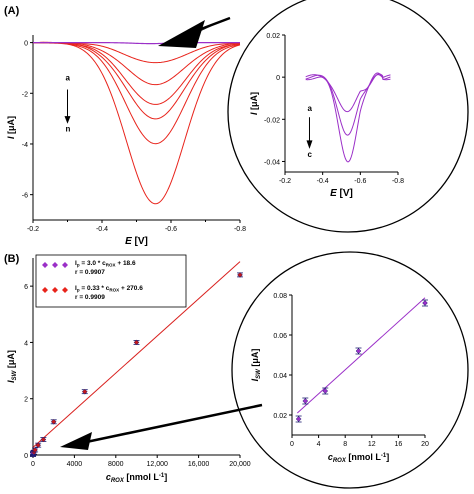 This screenshot has width=474, height=494. What do you see at coordinates (309, 108) in the screenshot?
I see `panel-a-inset-annotation-start: a` at bounding box center [309, 108].